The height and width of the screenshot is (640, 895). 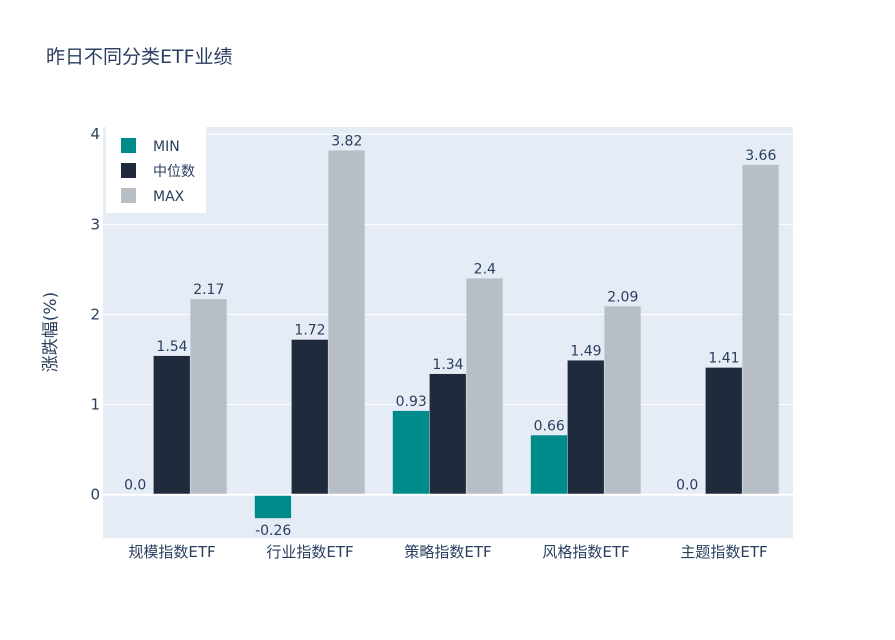 What do you see at coordinates (208, 290) in the screenshot?
I see `data-label: 2.17` at bounding box center [208, 290].